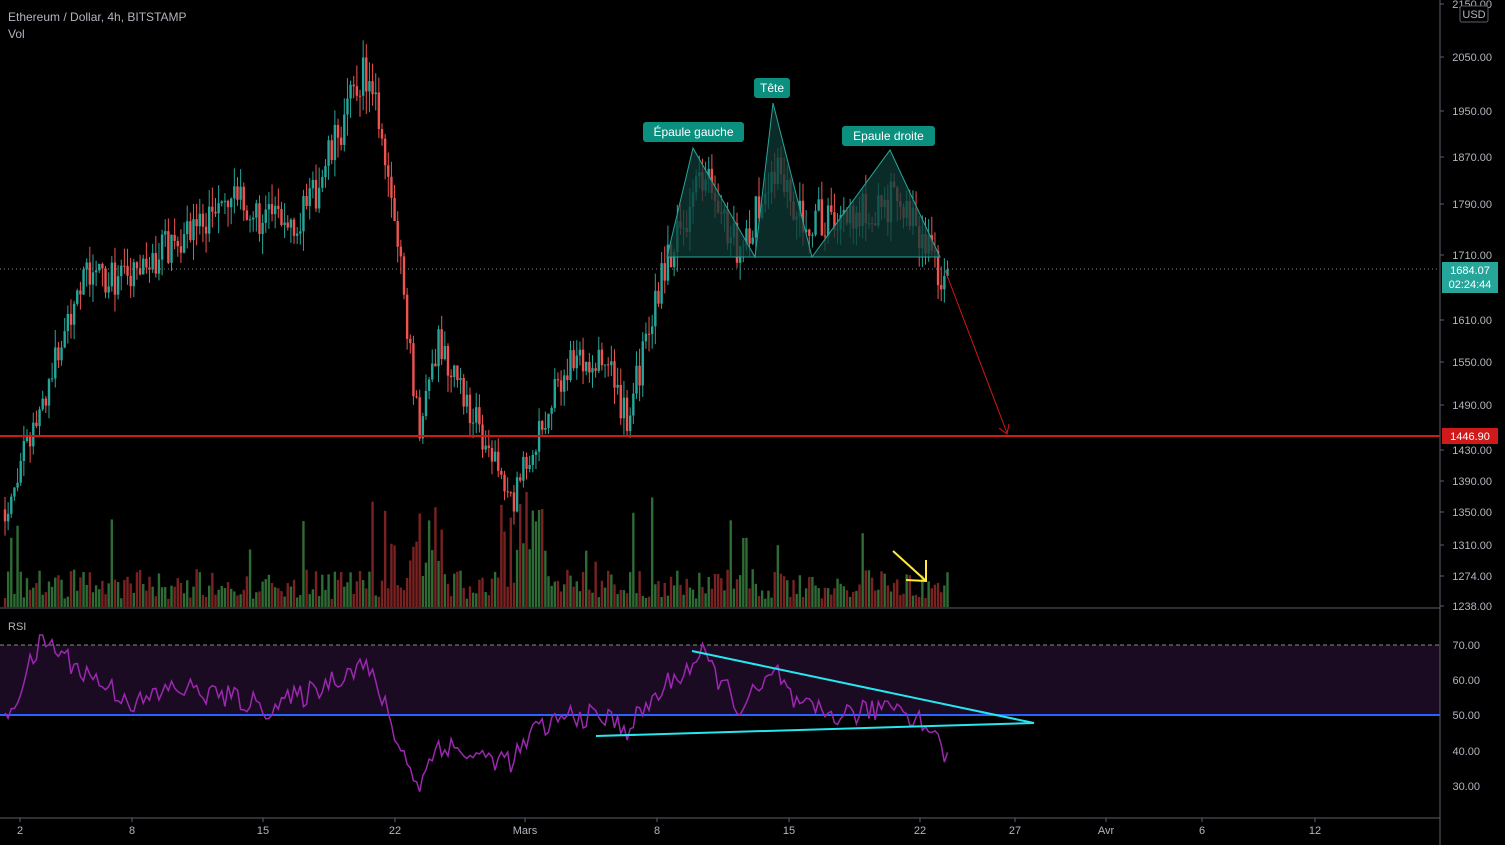 The image size is (1505, 845). What do you see at coordinates (772, 88) in the screenshot?
I see `label-head: Tête` at bounding box center [772, 88].